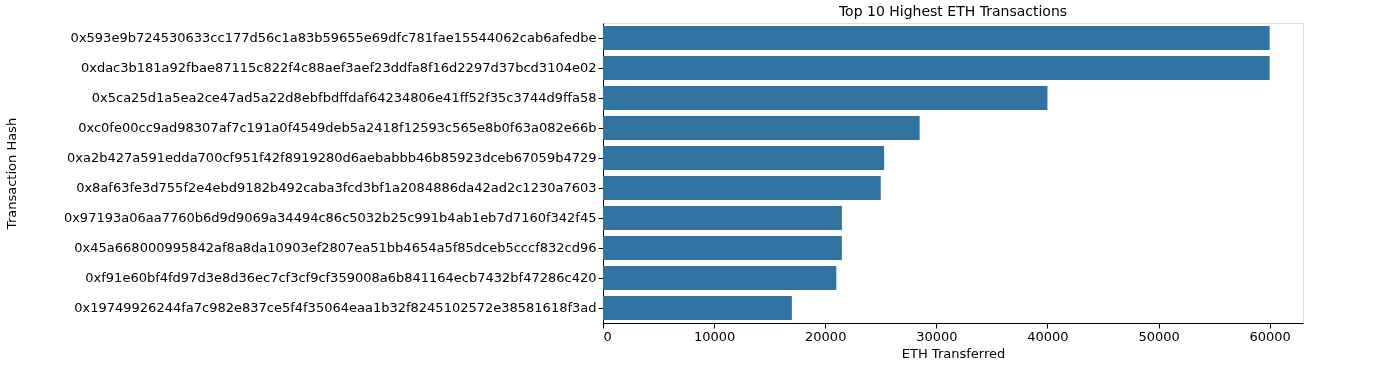 The height and width of the screenshot is (391, 1396). What do you see at coordinates (338, 67) in the screenshot?
I see `y-tick-label: 0xdac3b181a92fbae87115c822f4c88aef3aef23ddfa8f16d2297d37bcd3104e02` at bounding box center [338, 67].